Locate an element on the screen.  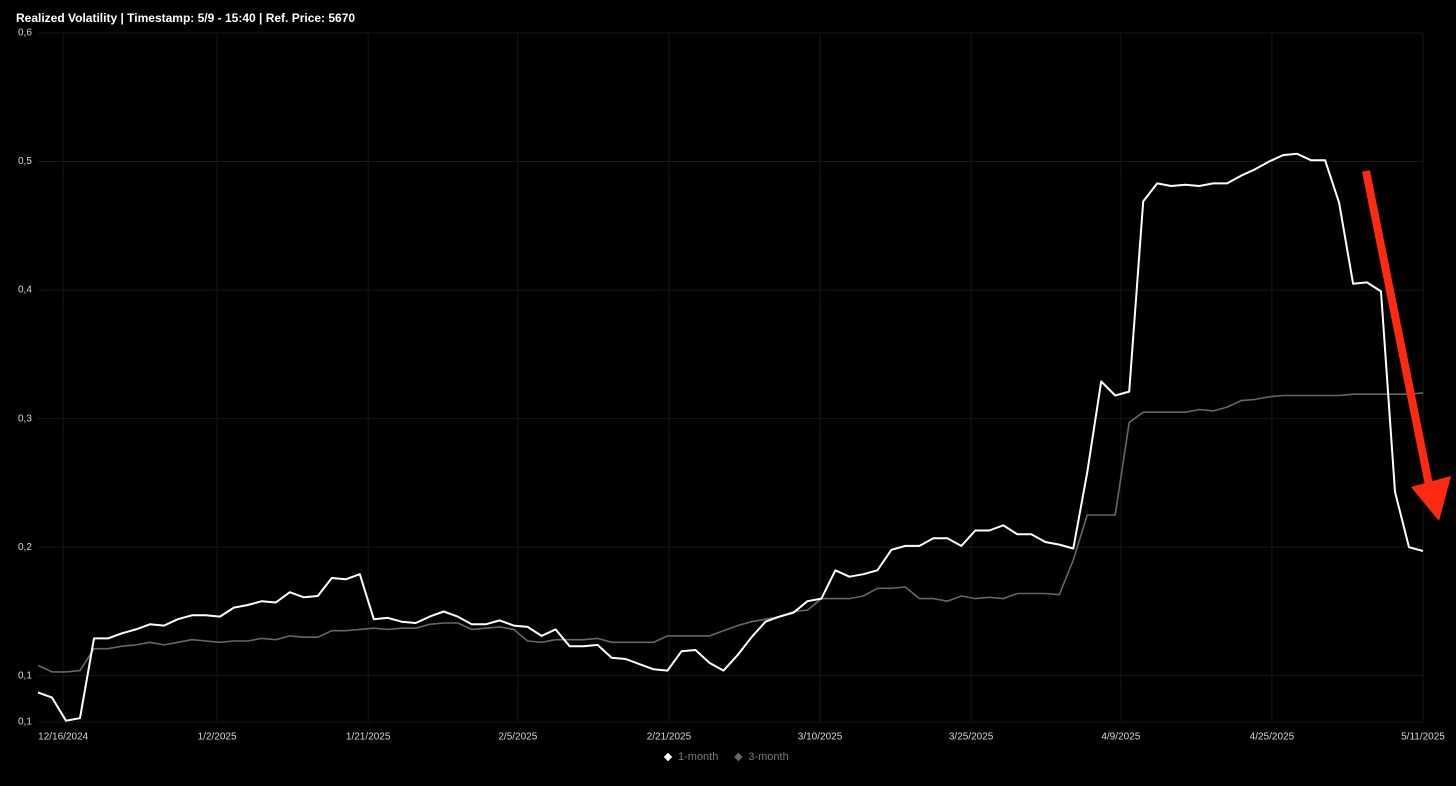
y-tick-label: 0,6 is located at coordinates (25, 33).